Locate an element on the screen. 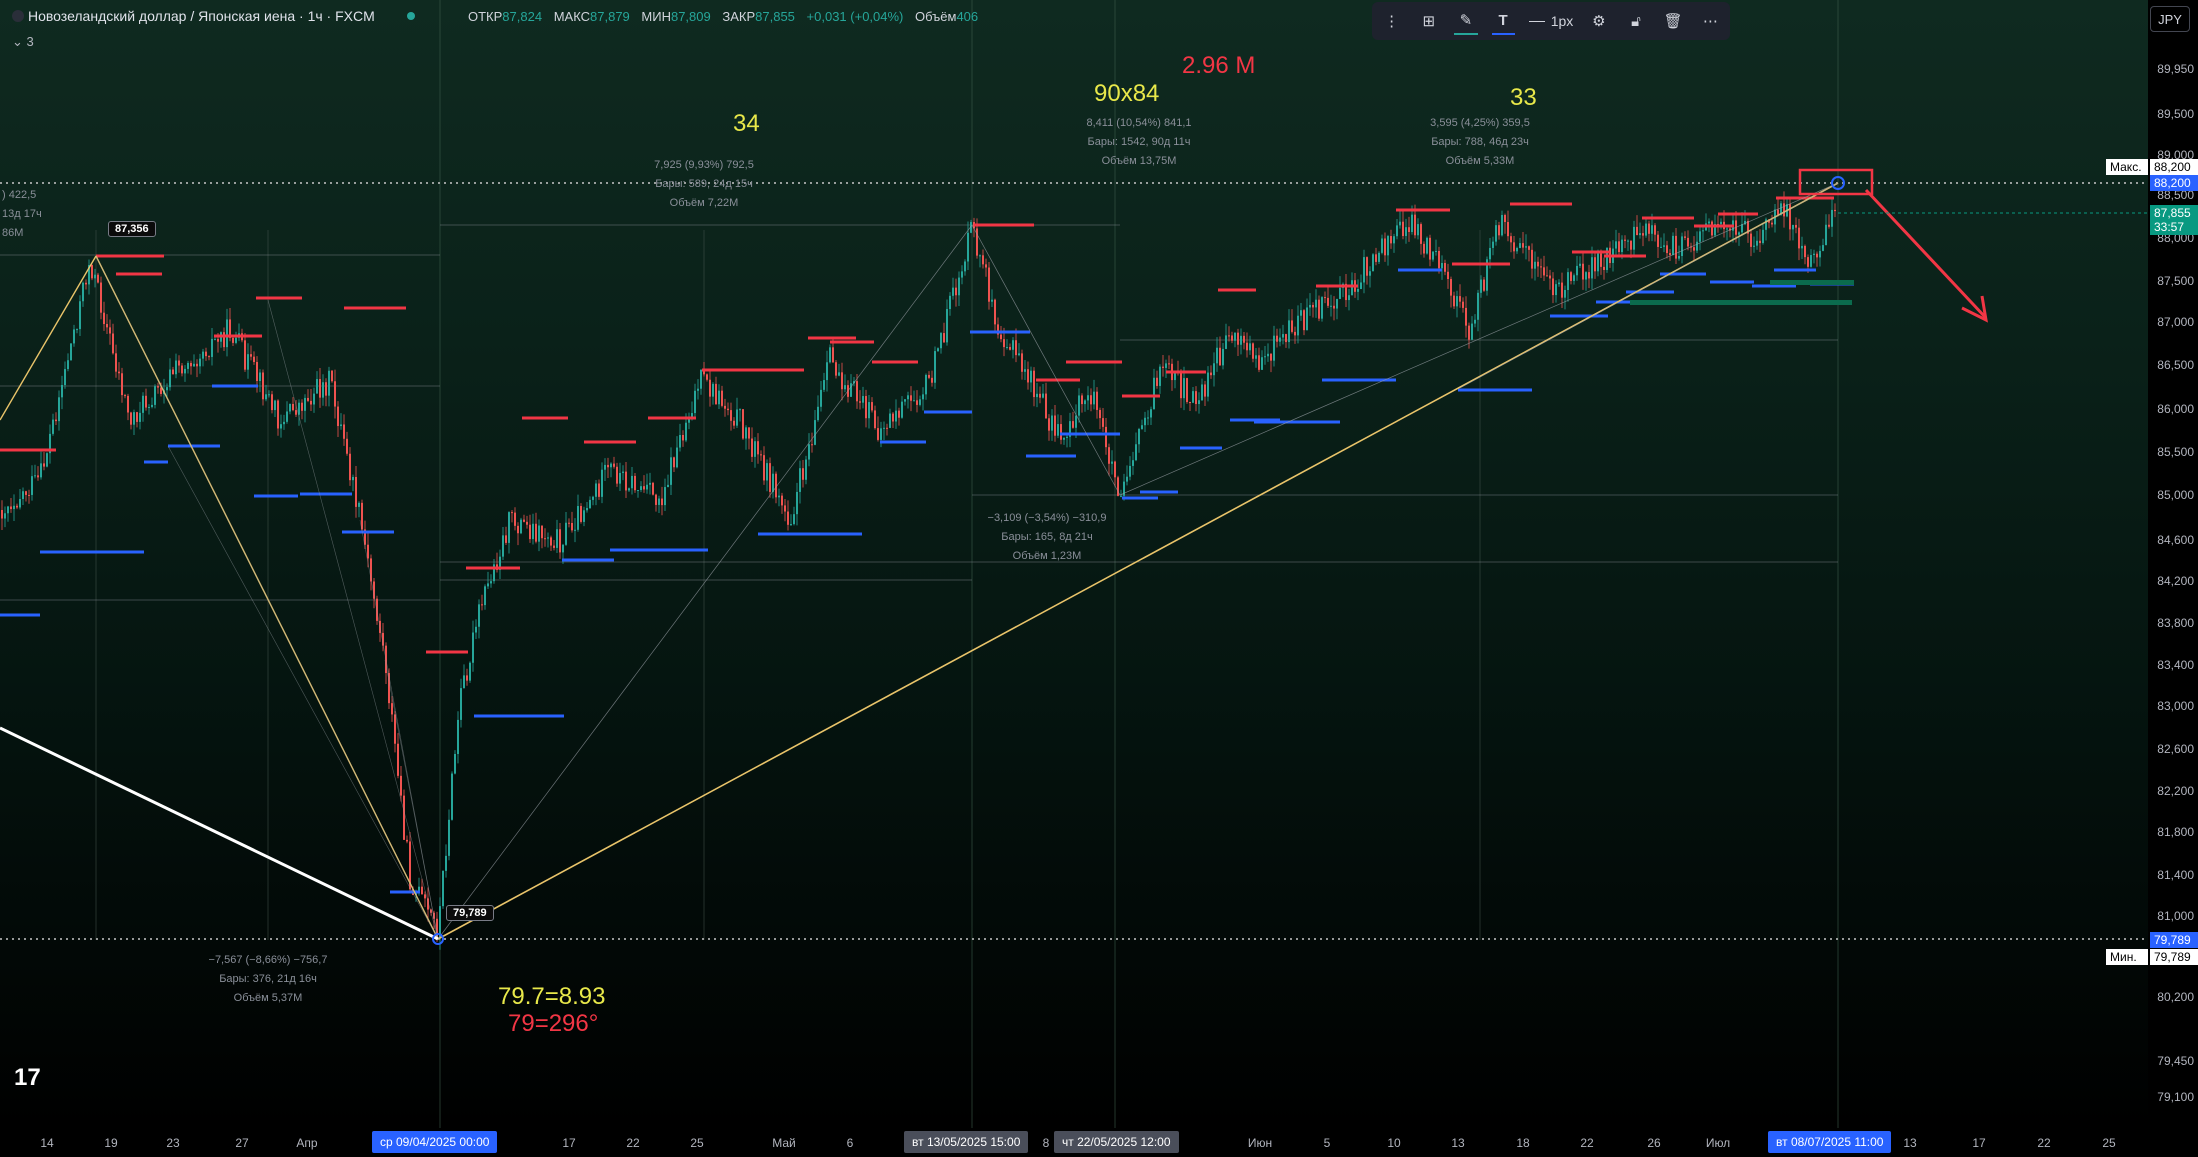  line-width-icon: 1px is located at coordinates (1550, 21).